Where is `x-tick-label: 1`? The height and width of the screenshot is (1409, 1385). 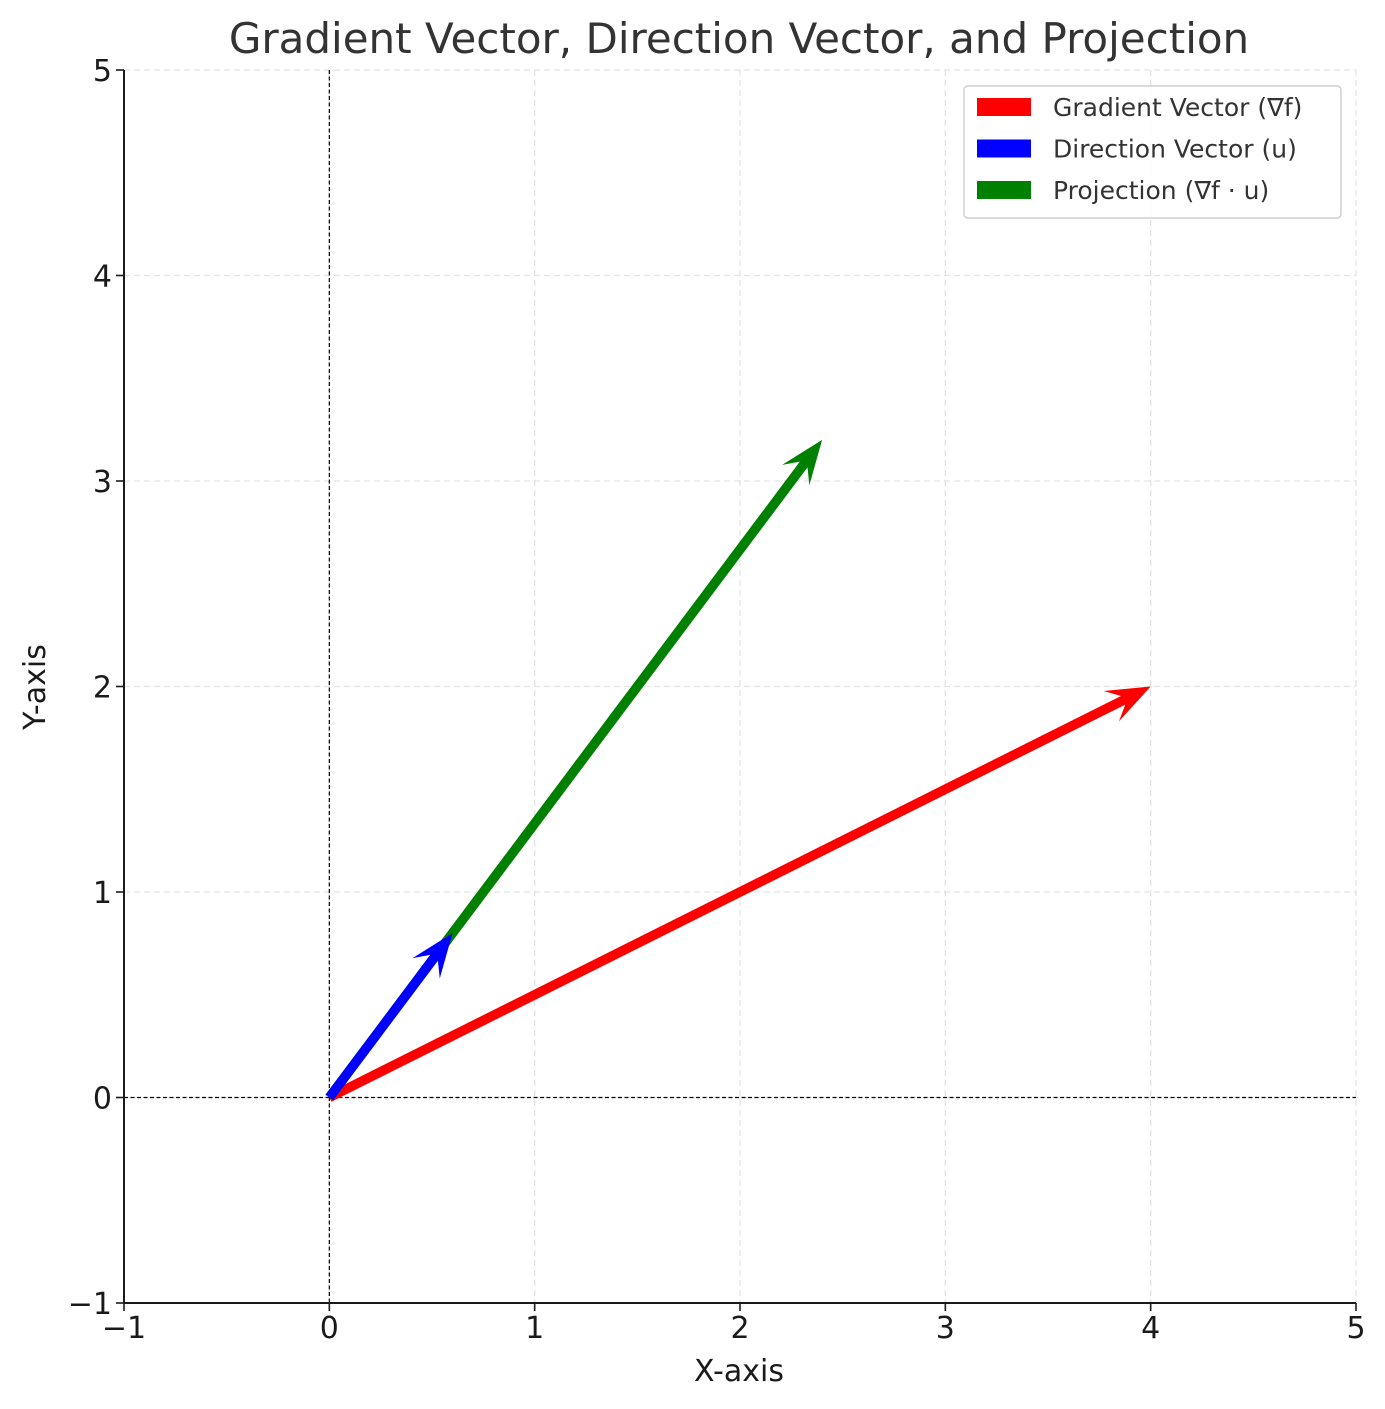 x-tick-label: 1 is located at coordinates (534, 1328).